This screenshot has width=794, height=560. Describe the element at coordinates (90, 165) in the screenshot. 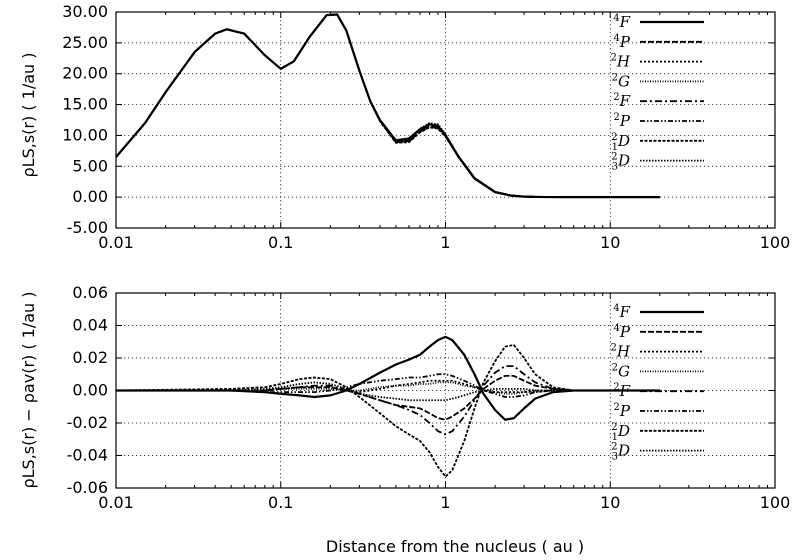

I see `y-tick-label: 5.00` at that location.